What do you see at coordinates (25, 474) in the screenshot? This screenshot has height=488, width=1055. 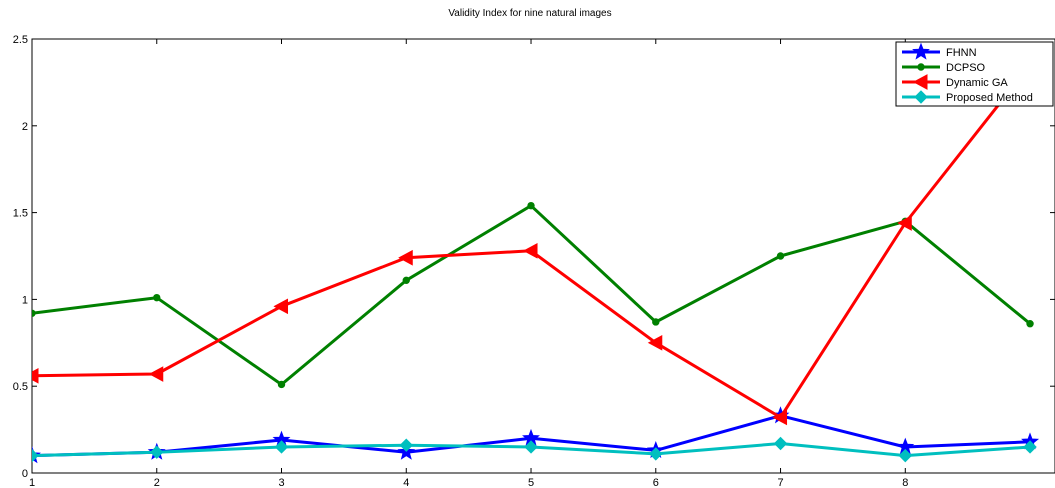 I see `y-tick-label: 0` at bounding box center [25, 474].